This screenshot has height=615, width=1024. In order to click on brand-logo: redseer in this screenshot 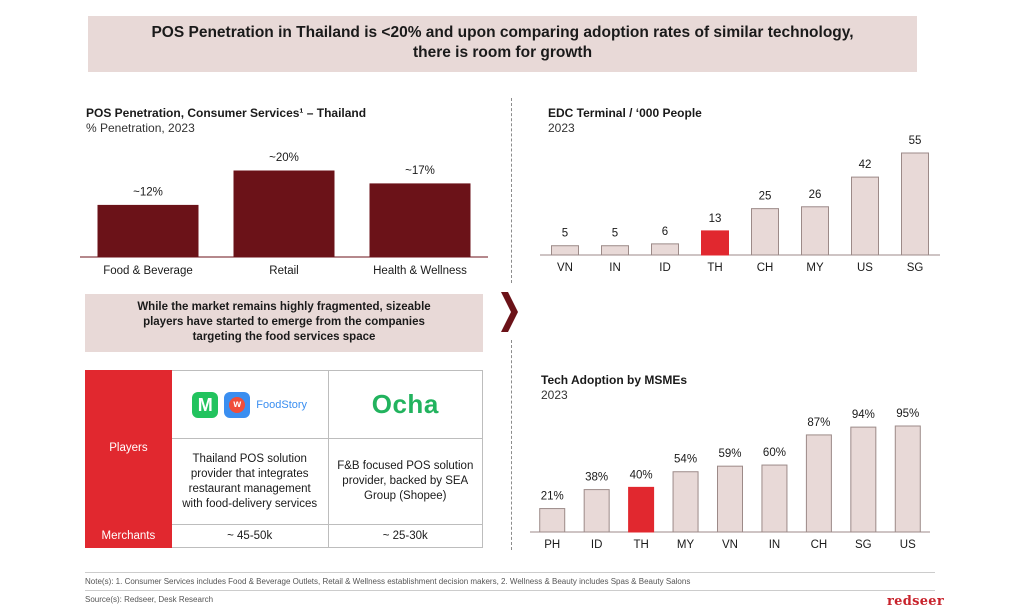, I will do `click(916, 601)`.